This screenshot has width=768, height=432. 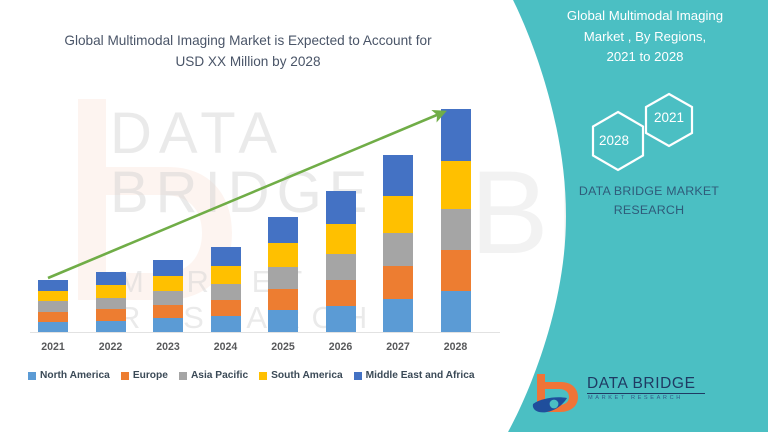 I want to click on bar-2024, so click(x=225, y=289).